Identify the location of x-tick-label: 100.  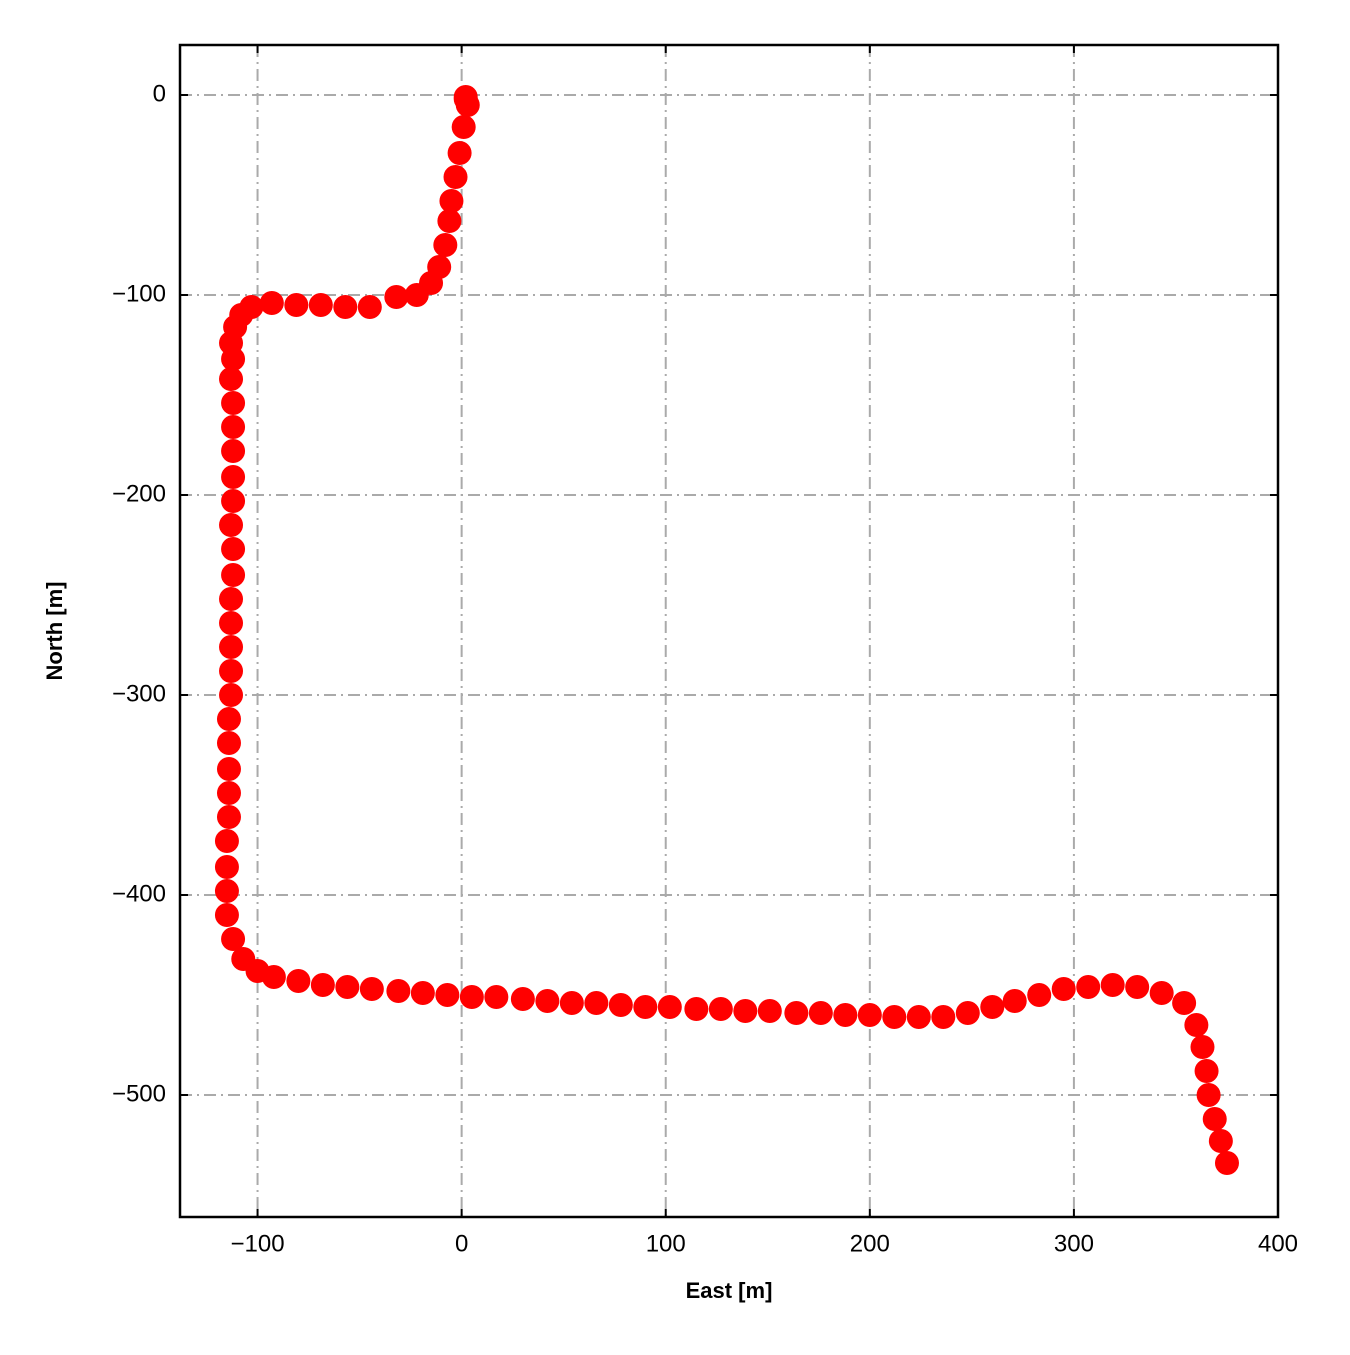
(666, 1243).